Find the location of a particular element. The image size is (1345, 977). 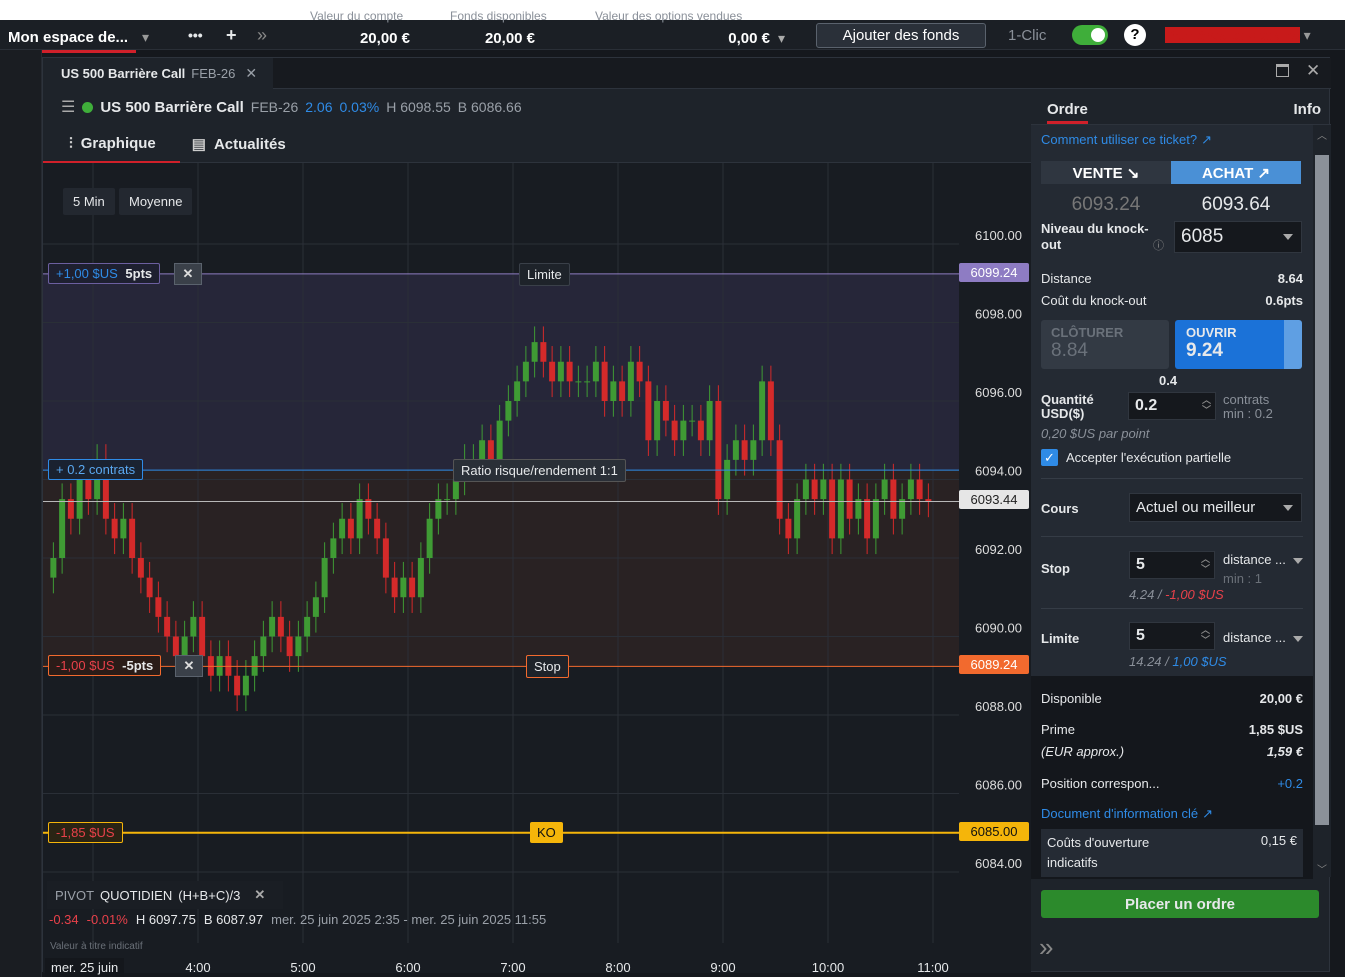

price-mode-select: Actuel ou meilleur is located at coordinates (1215, 507).